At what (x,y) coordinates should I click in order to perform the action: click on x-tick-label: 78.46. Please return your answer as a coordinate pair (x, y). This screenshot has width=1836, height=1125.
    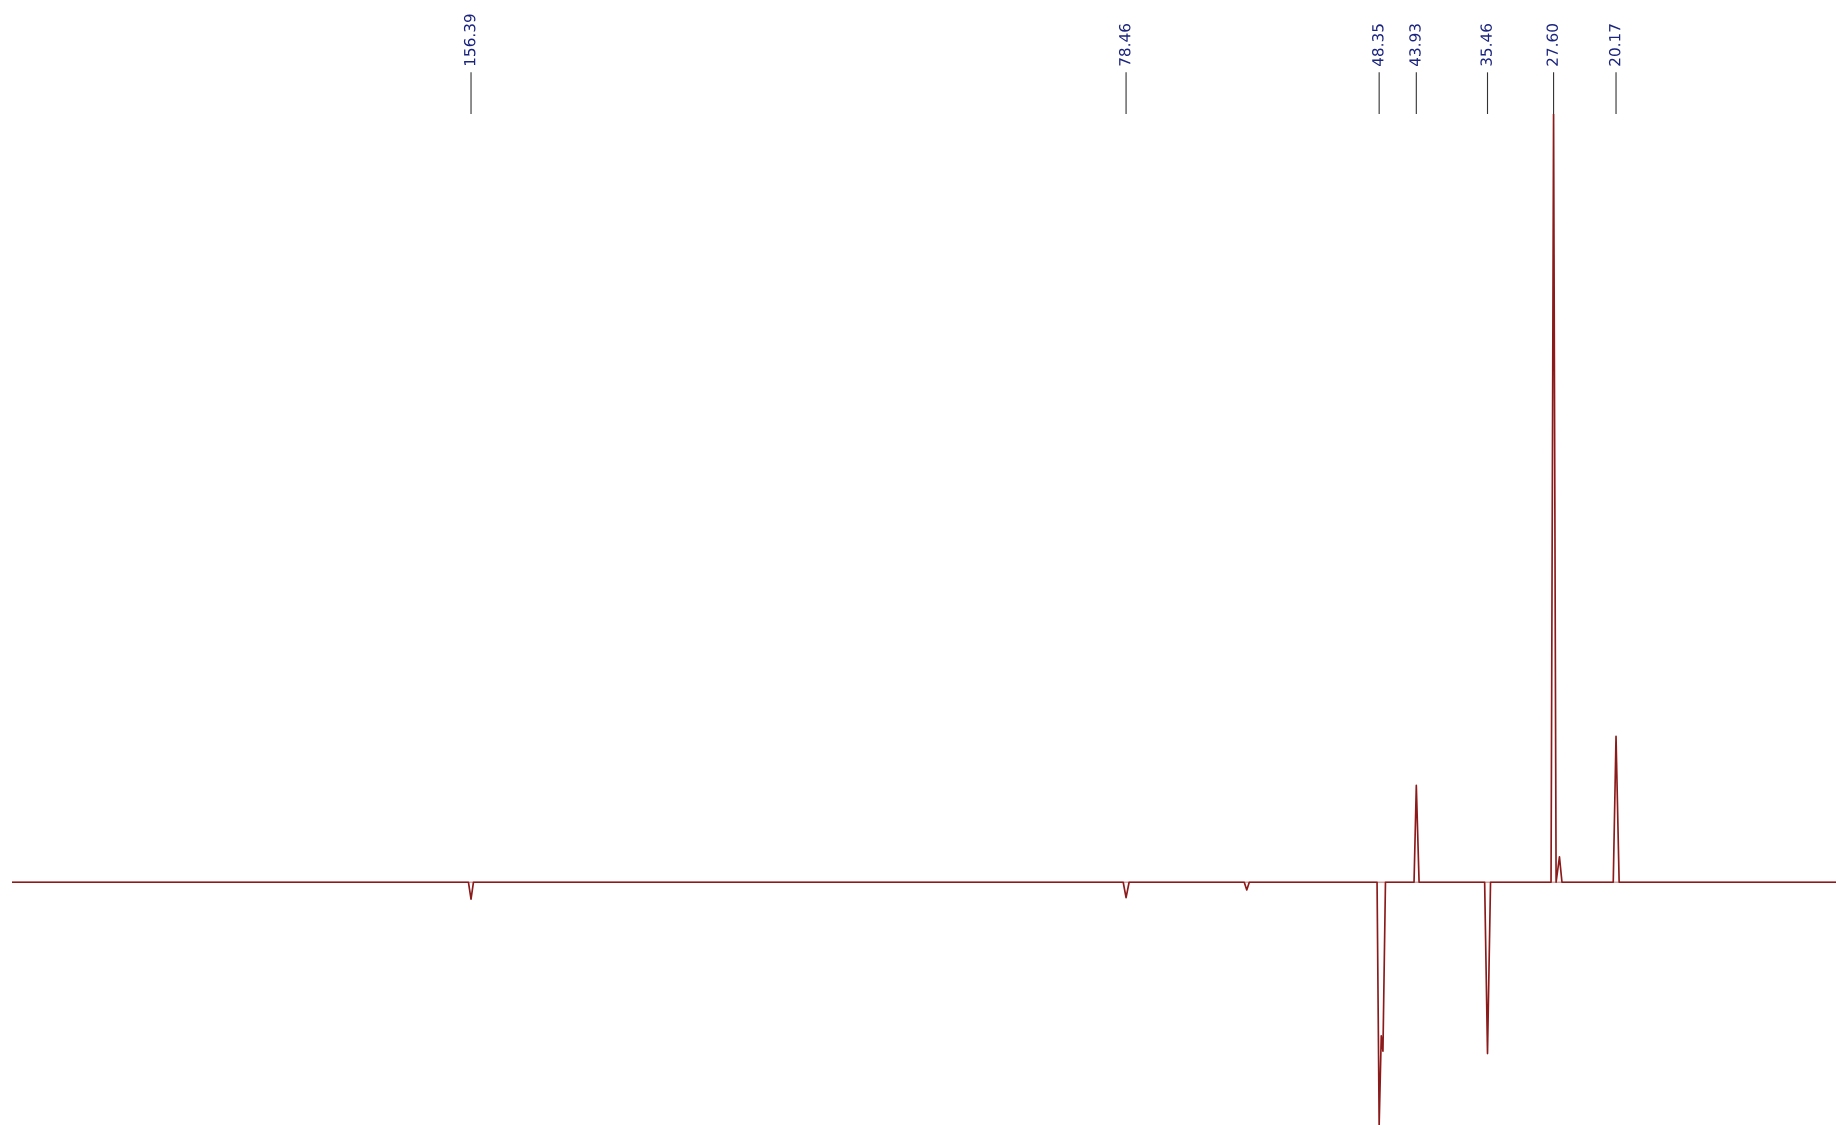
    Looking at the image, I should click on (1124, 45).